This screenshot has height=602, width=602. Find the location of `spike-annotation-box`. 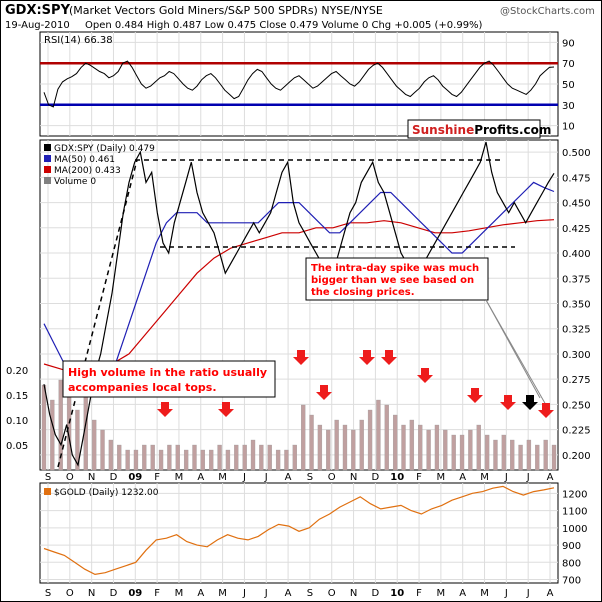

spike-annotation-box is located at coordinates (397, 279).